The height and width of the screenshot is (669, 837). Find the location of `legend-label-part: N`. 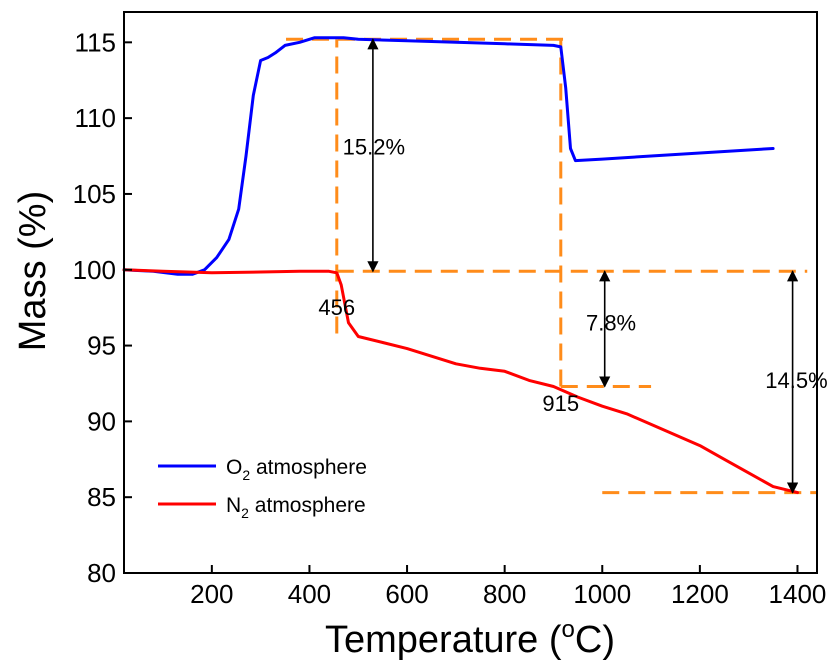

legend-label-part: N is located at coordinates (233, 505).